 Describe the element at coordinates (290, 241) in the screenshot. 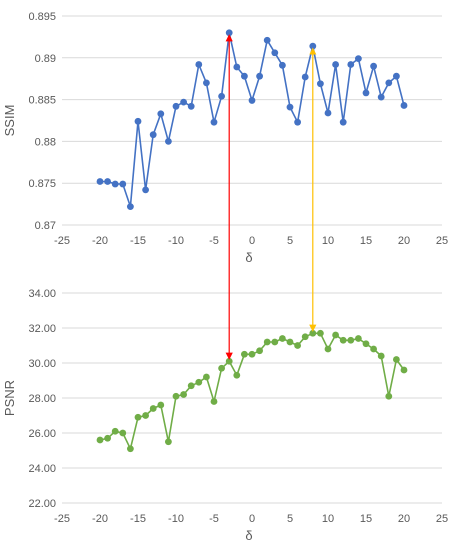

I see `ssim-x-tick-label: 5` at that location.